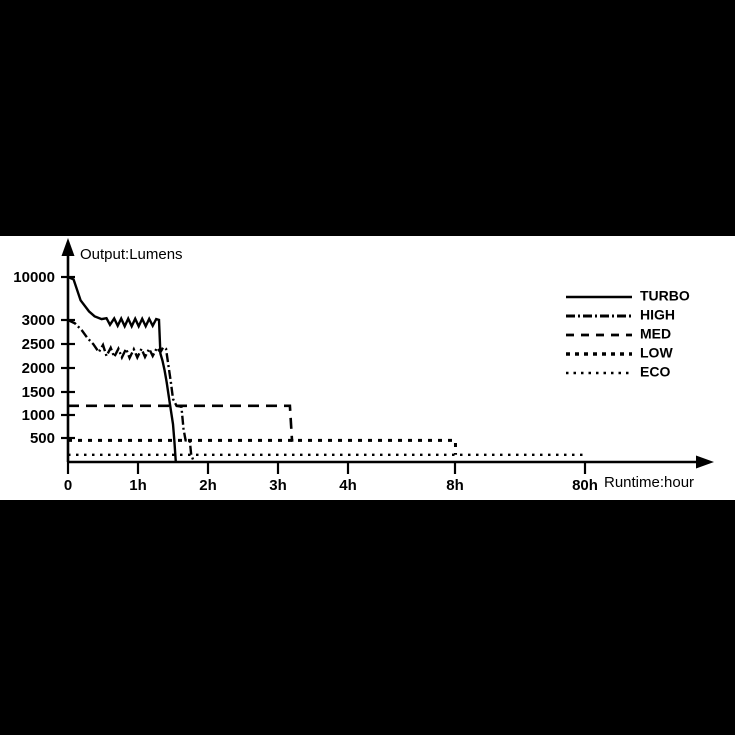 The image size is (735, 735). What do you see at coordinates (585, 485) in the screenshot?
I see `x-tick-label: 80h` at bounding box center [585, 485].